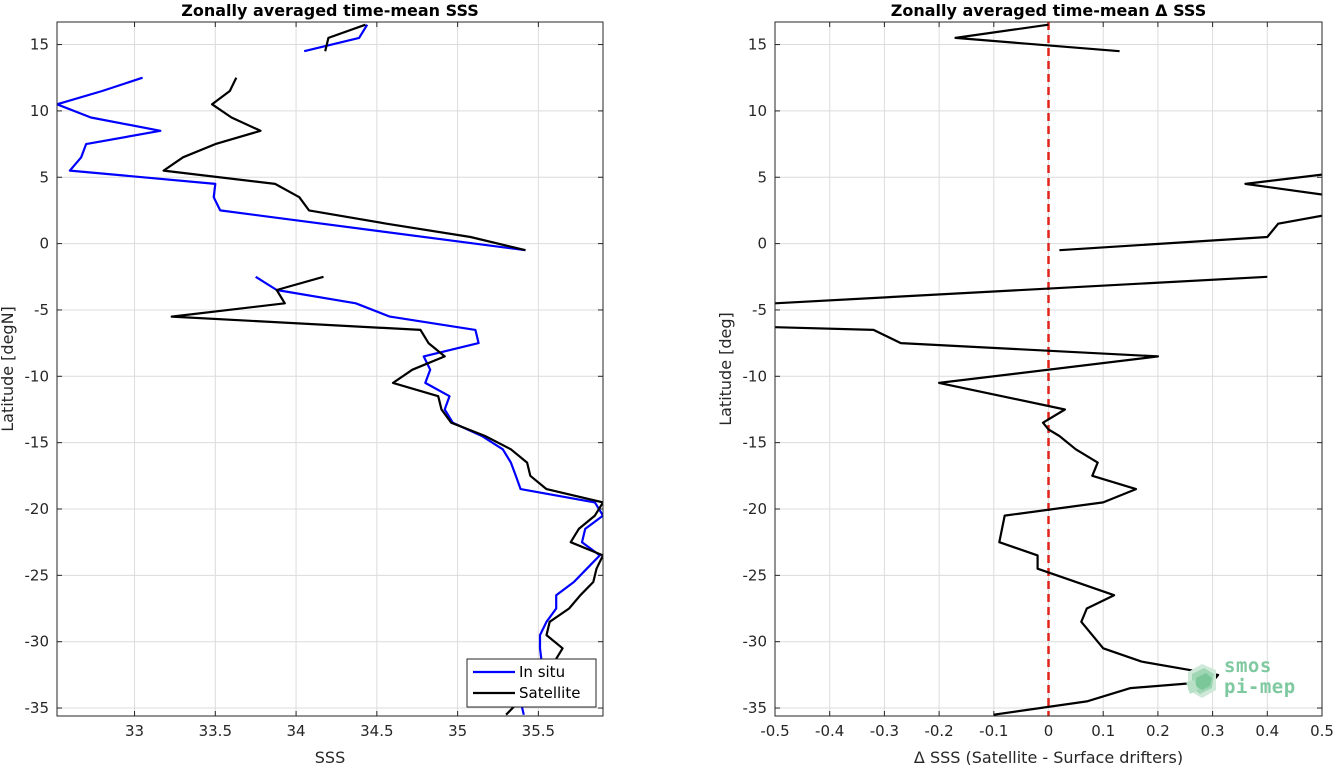 The width and height of the screenshot is (1333, 769). I want to click on y-axis-label: Latitude [degN], so click(8, 369).